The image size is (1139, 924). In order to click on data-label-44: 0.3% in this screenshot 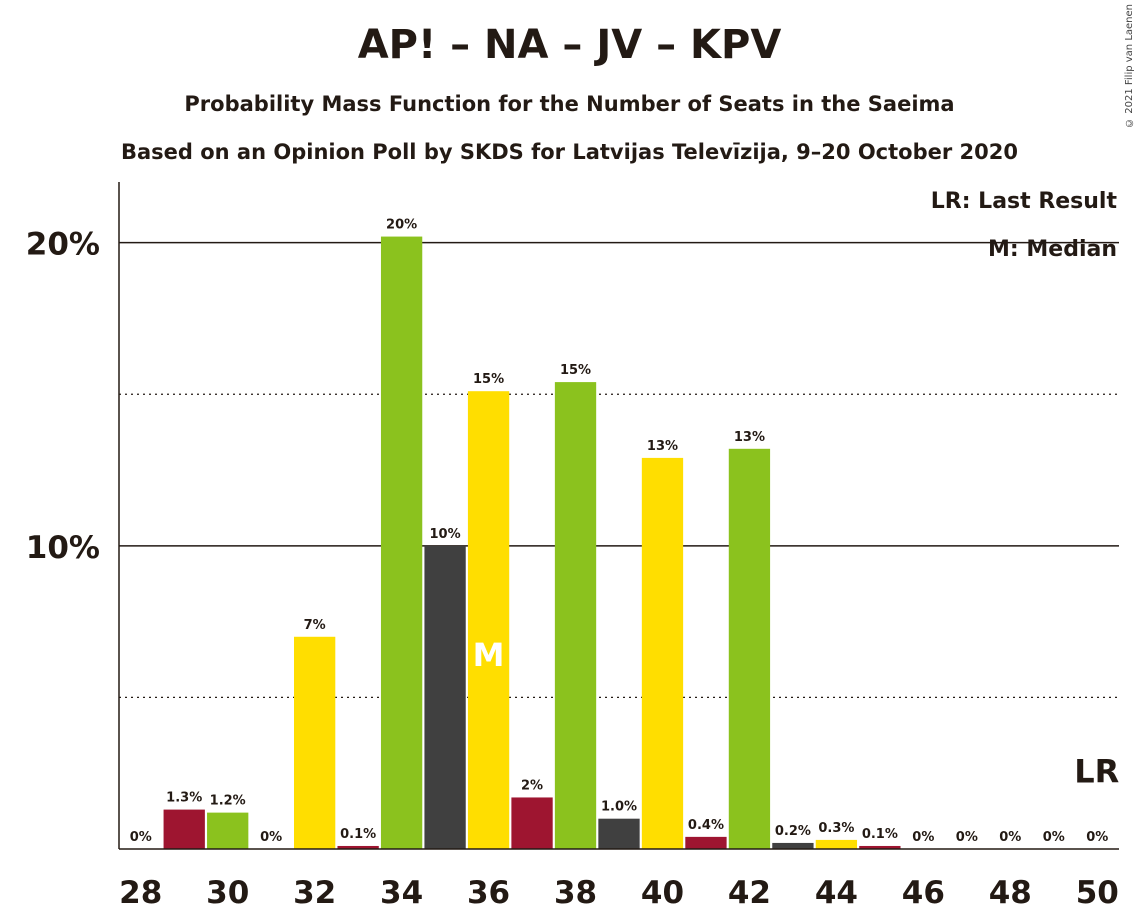, I will do `click(836, 828)`.